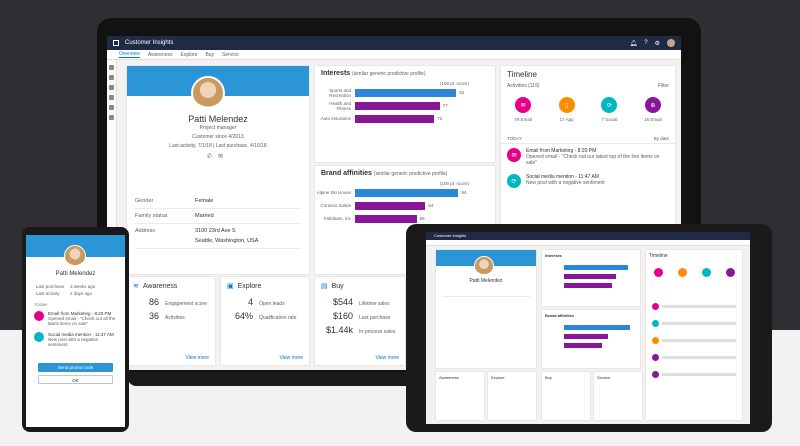 This screenshot has height=446, width=800. Describe the element at coordinates (663, 86) in the screenshot. I see `filter-button: Filter` at that location.